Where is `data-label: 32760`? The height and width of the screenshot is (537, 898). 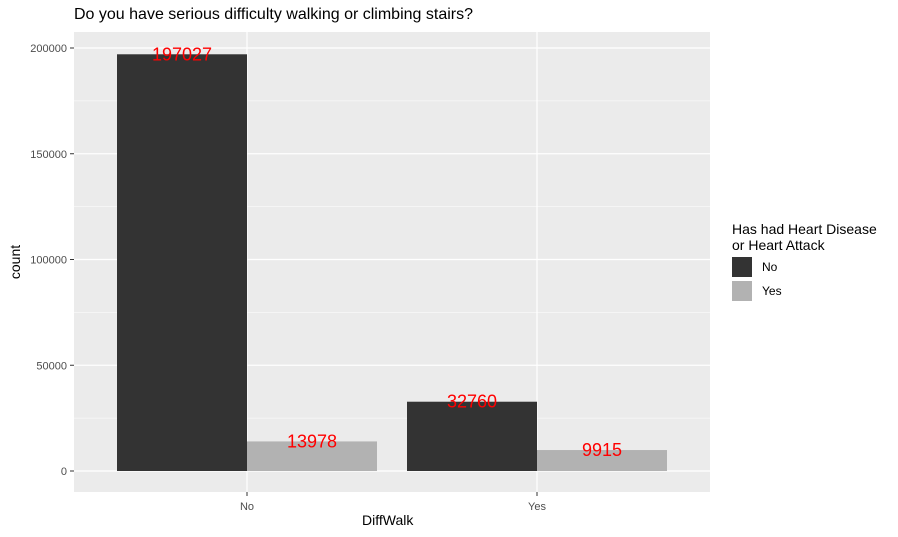 data-label: 32760 is located at coordinates (472, 402).